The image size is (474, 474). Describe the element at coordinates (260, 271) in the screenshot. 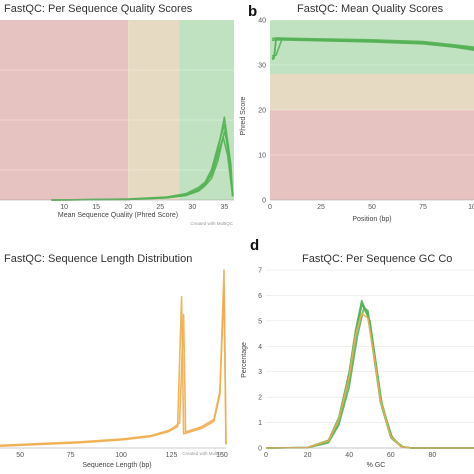

I see `panel-d-y-tick-7: 7` at that location.